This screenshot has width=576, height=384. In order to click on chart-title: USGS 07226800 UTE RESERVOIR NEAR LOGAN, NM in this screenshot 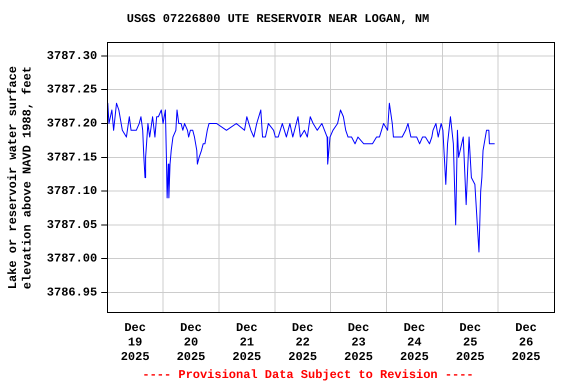, I will do `click(278, 19)`.